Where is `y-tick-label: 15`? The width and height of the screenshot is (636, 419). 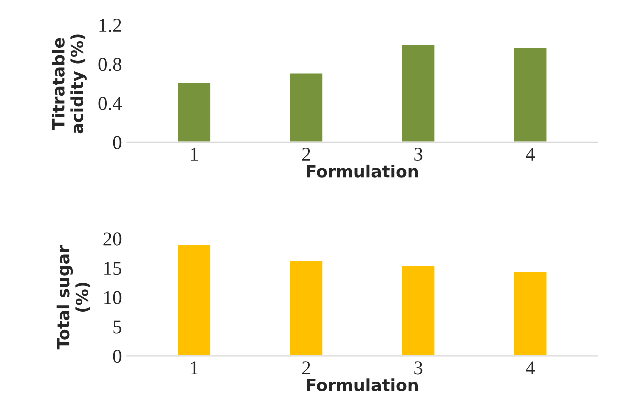
y-tick-label: 15 is located at coordinates (113, 269).